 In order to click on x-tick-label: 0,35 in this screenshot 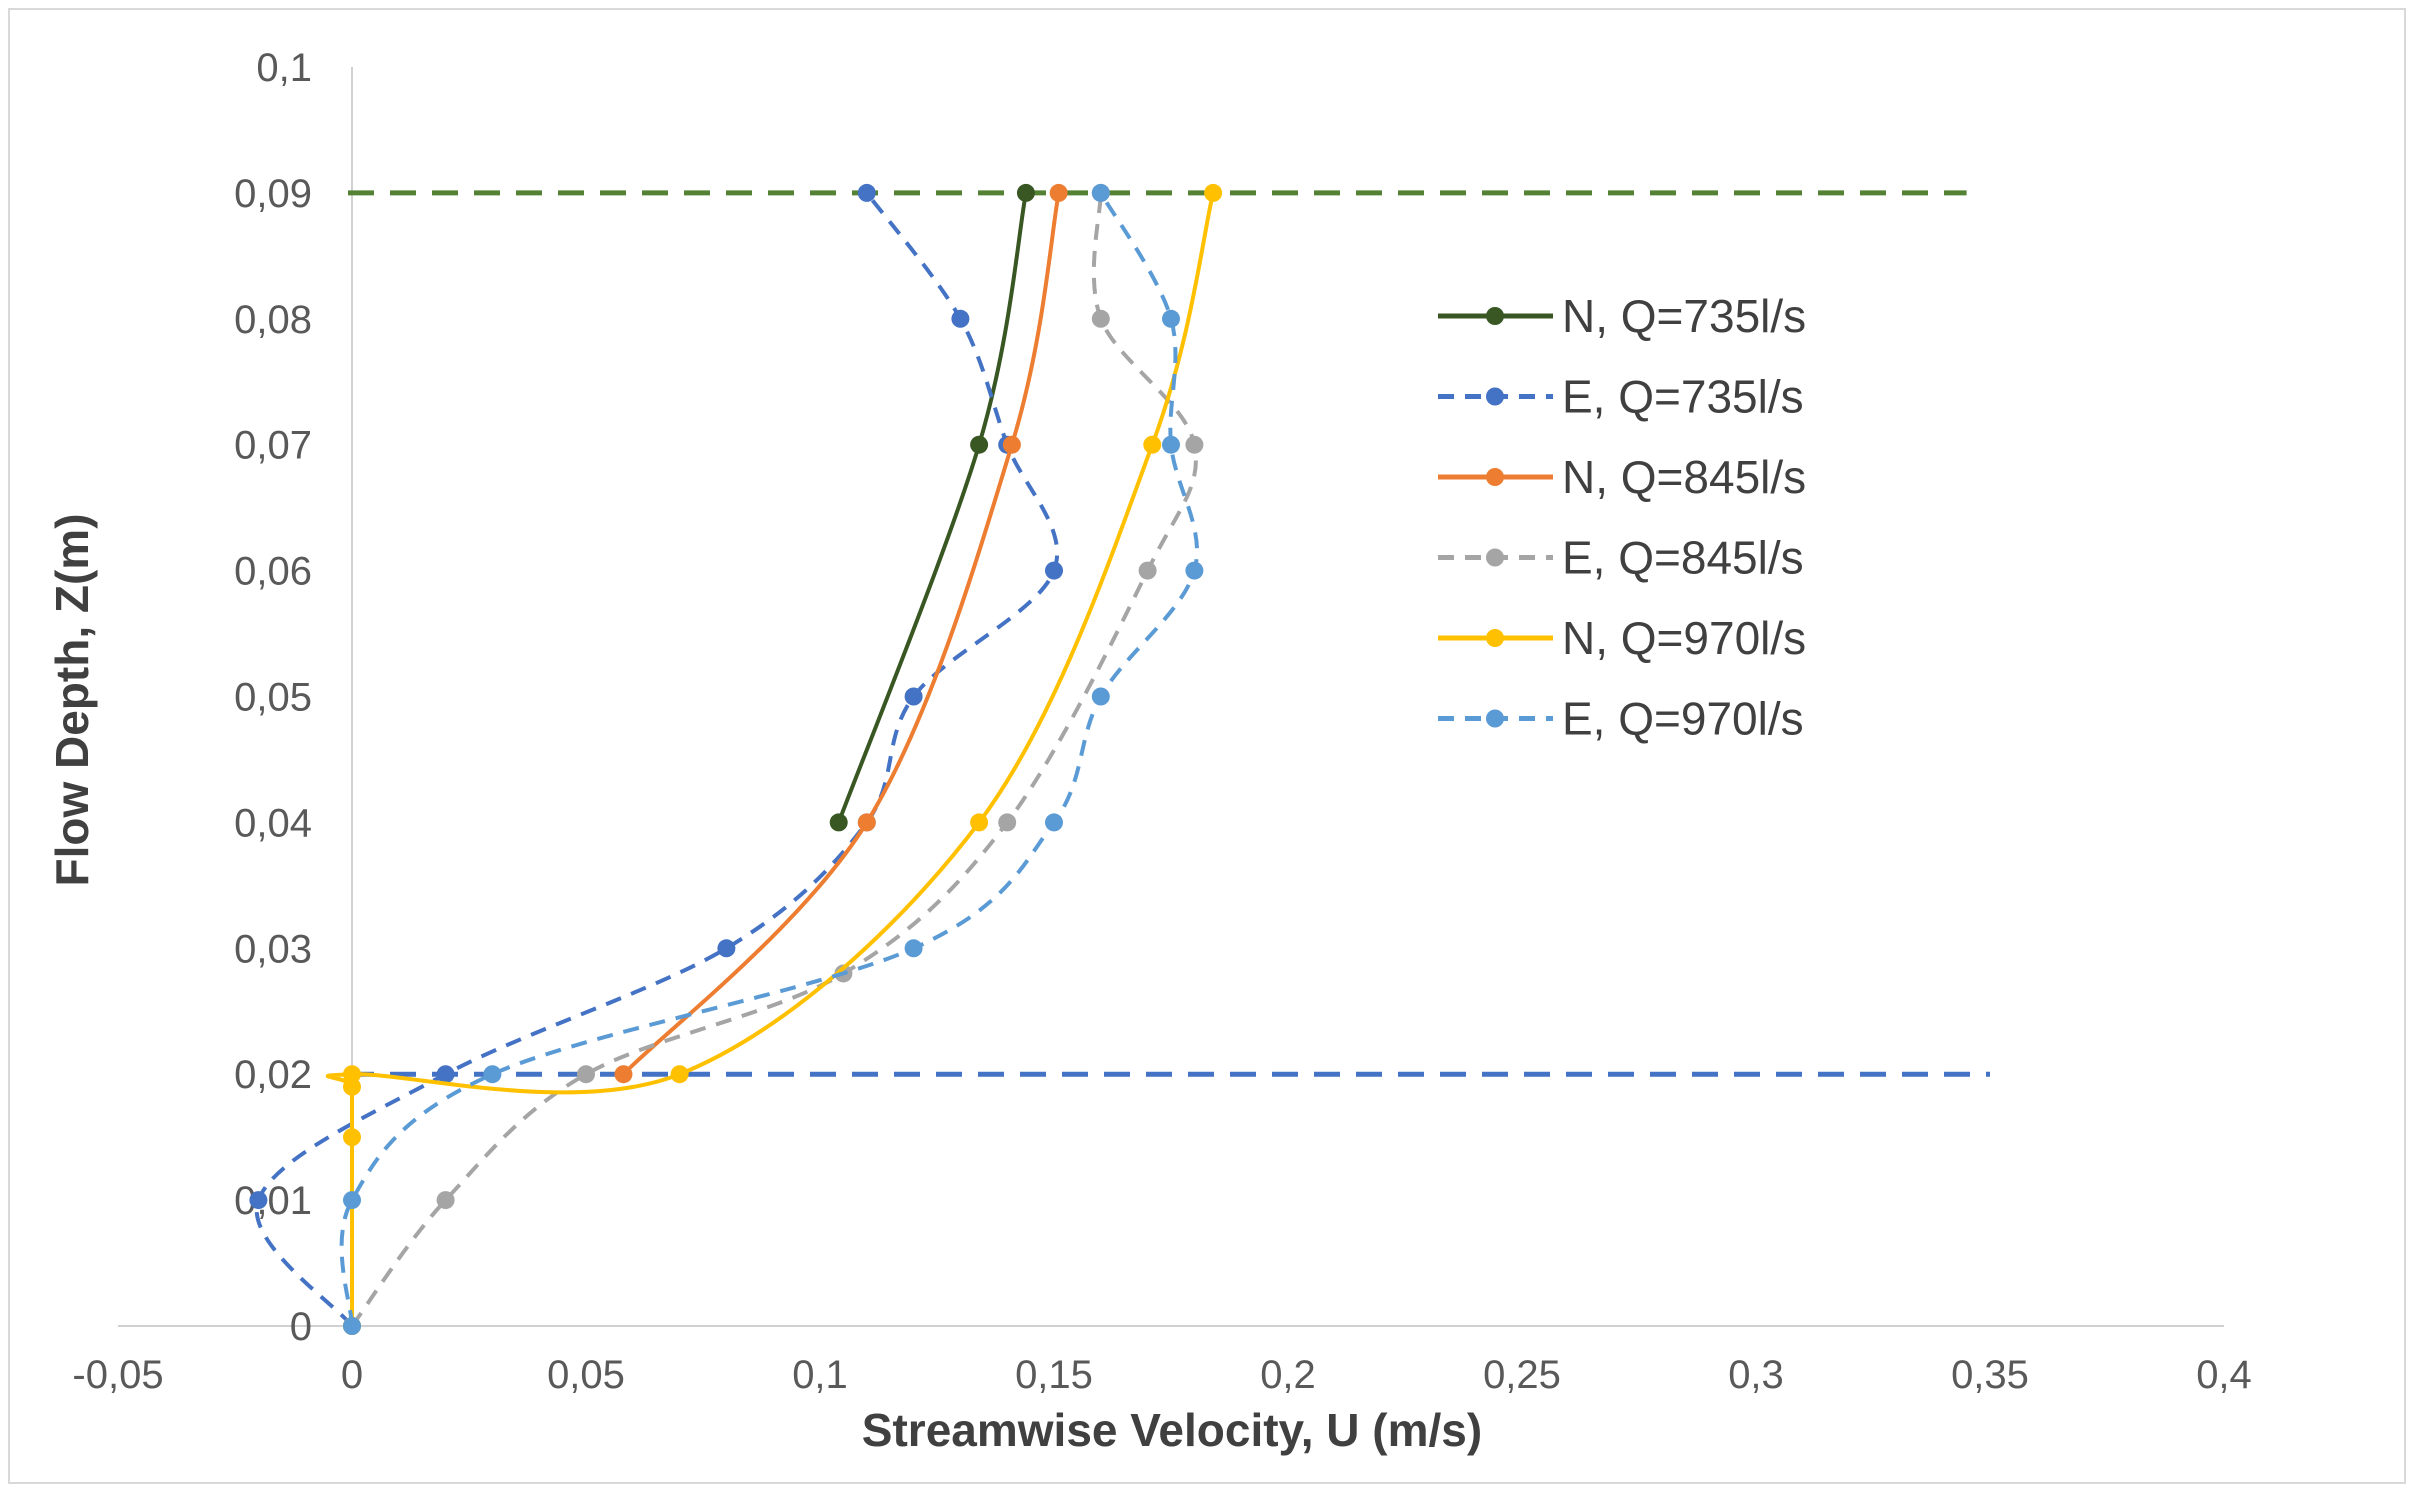, I will do `click(1990, 1375)`.